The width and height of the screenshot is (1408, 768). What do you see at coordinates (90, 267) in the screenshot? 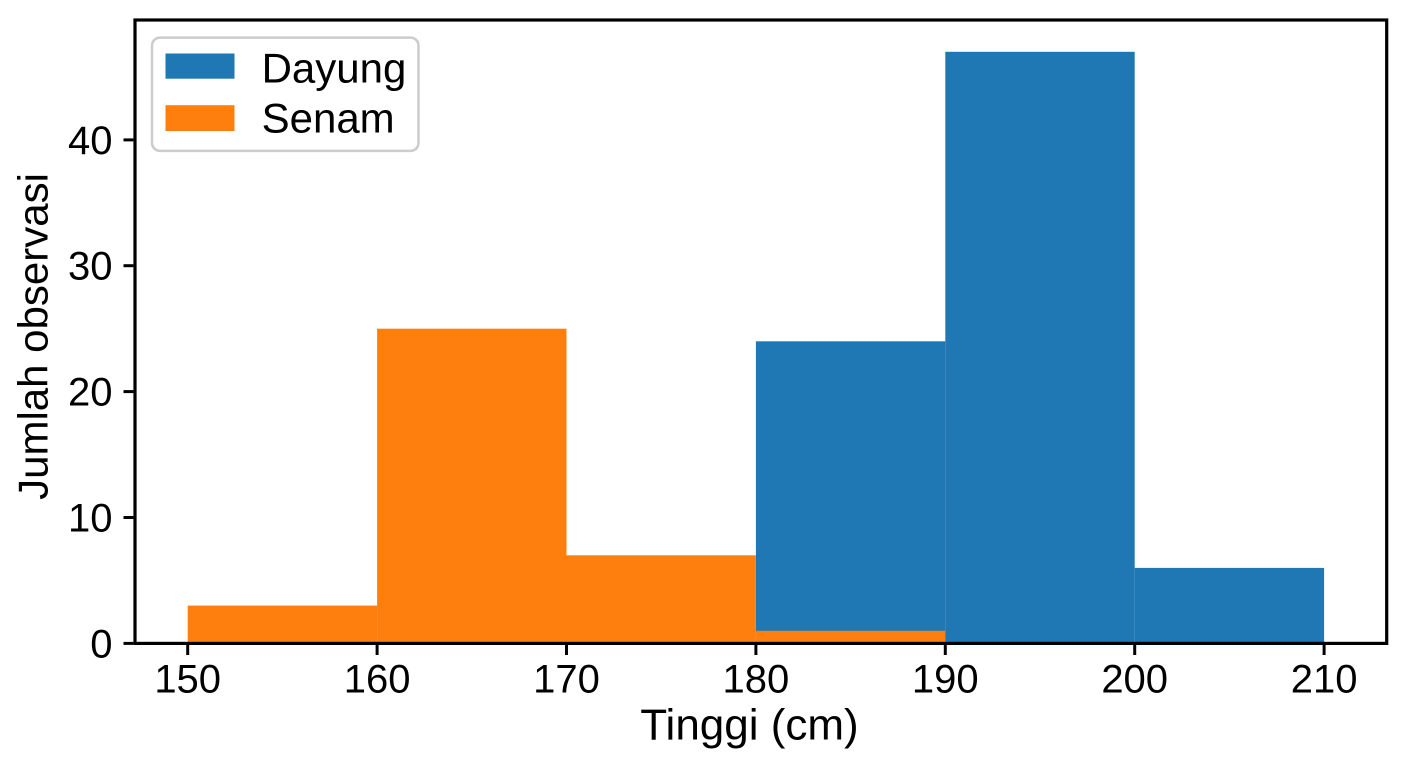
I see `svg-text: 30` at bounding box center [90, 267].